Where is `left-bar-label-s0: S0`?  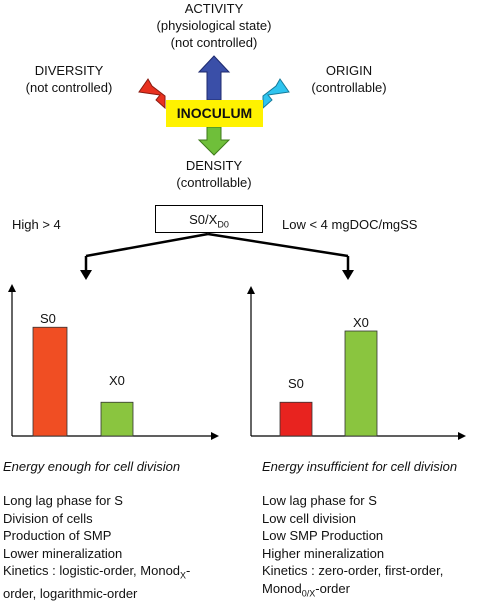
left-bar-label-s0: S0 is located at coordinates (48, 318).